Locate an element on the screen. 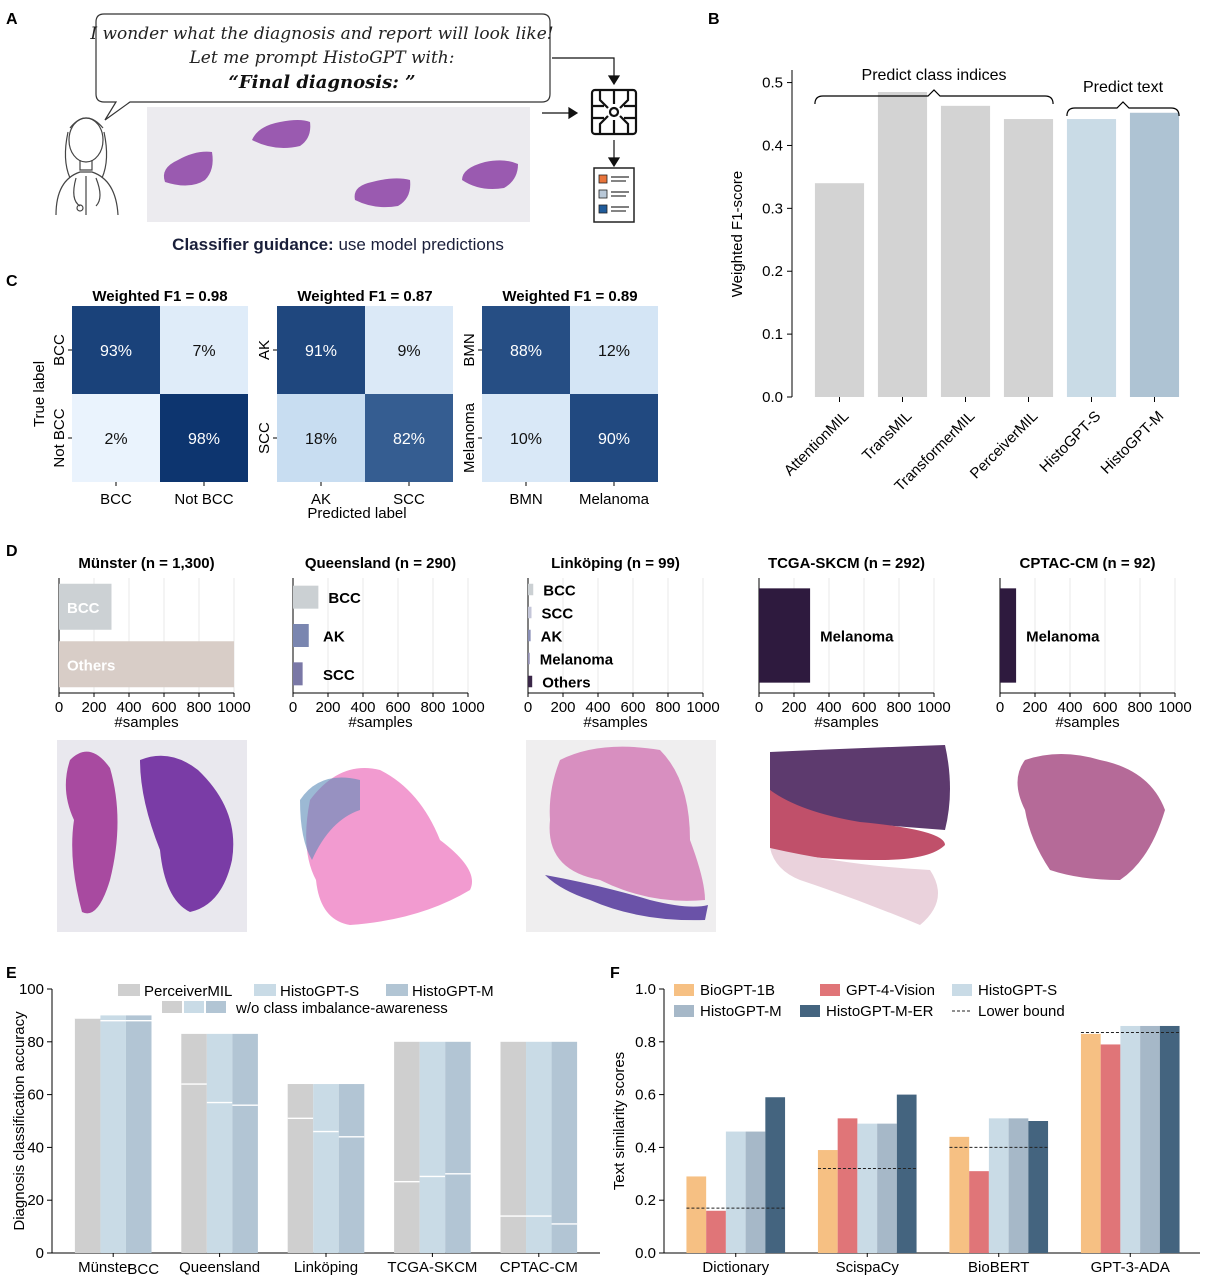 This screenshot has width=1216, height=1280. y-tick-label: 0.1 is located at coordinates (772, 334).